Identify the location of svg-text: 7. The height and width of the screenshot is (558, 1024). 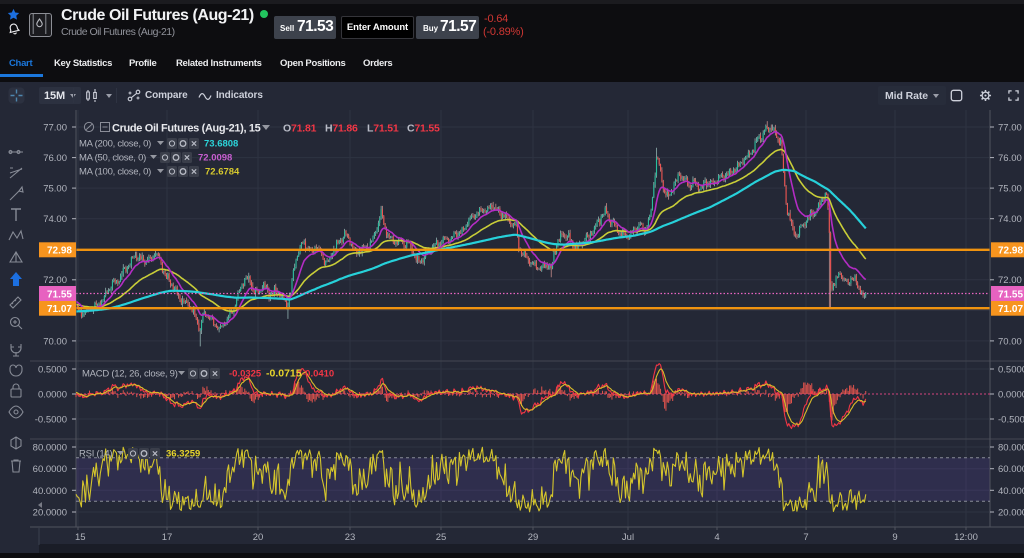
(805, 537).